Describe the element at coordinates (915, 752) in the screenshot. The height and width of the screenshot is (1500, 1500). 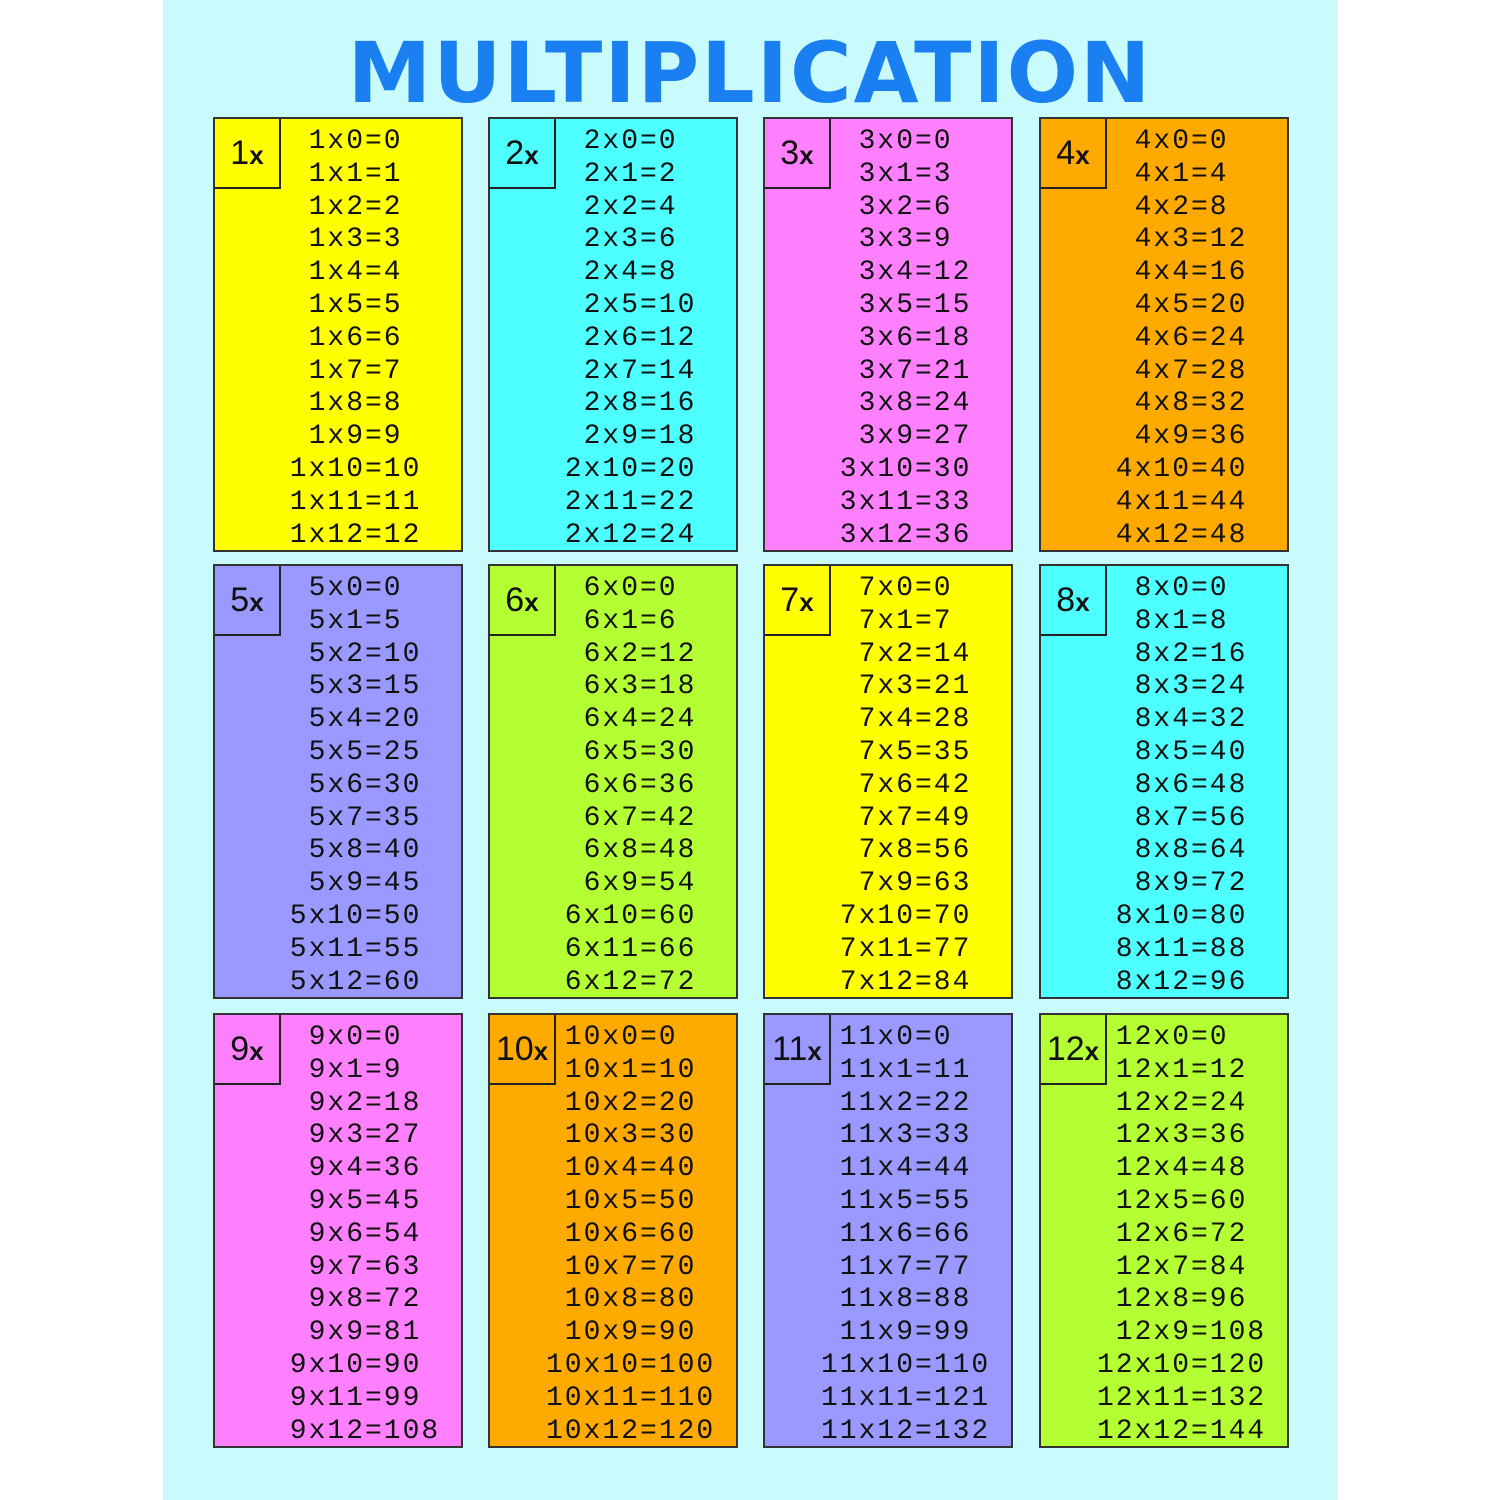
I see `equation-row: 7x5=35` at that location.